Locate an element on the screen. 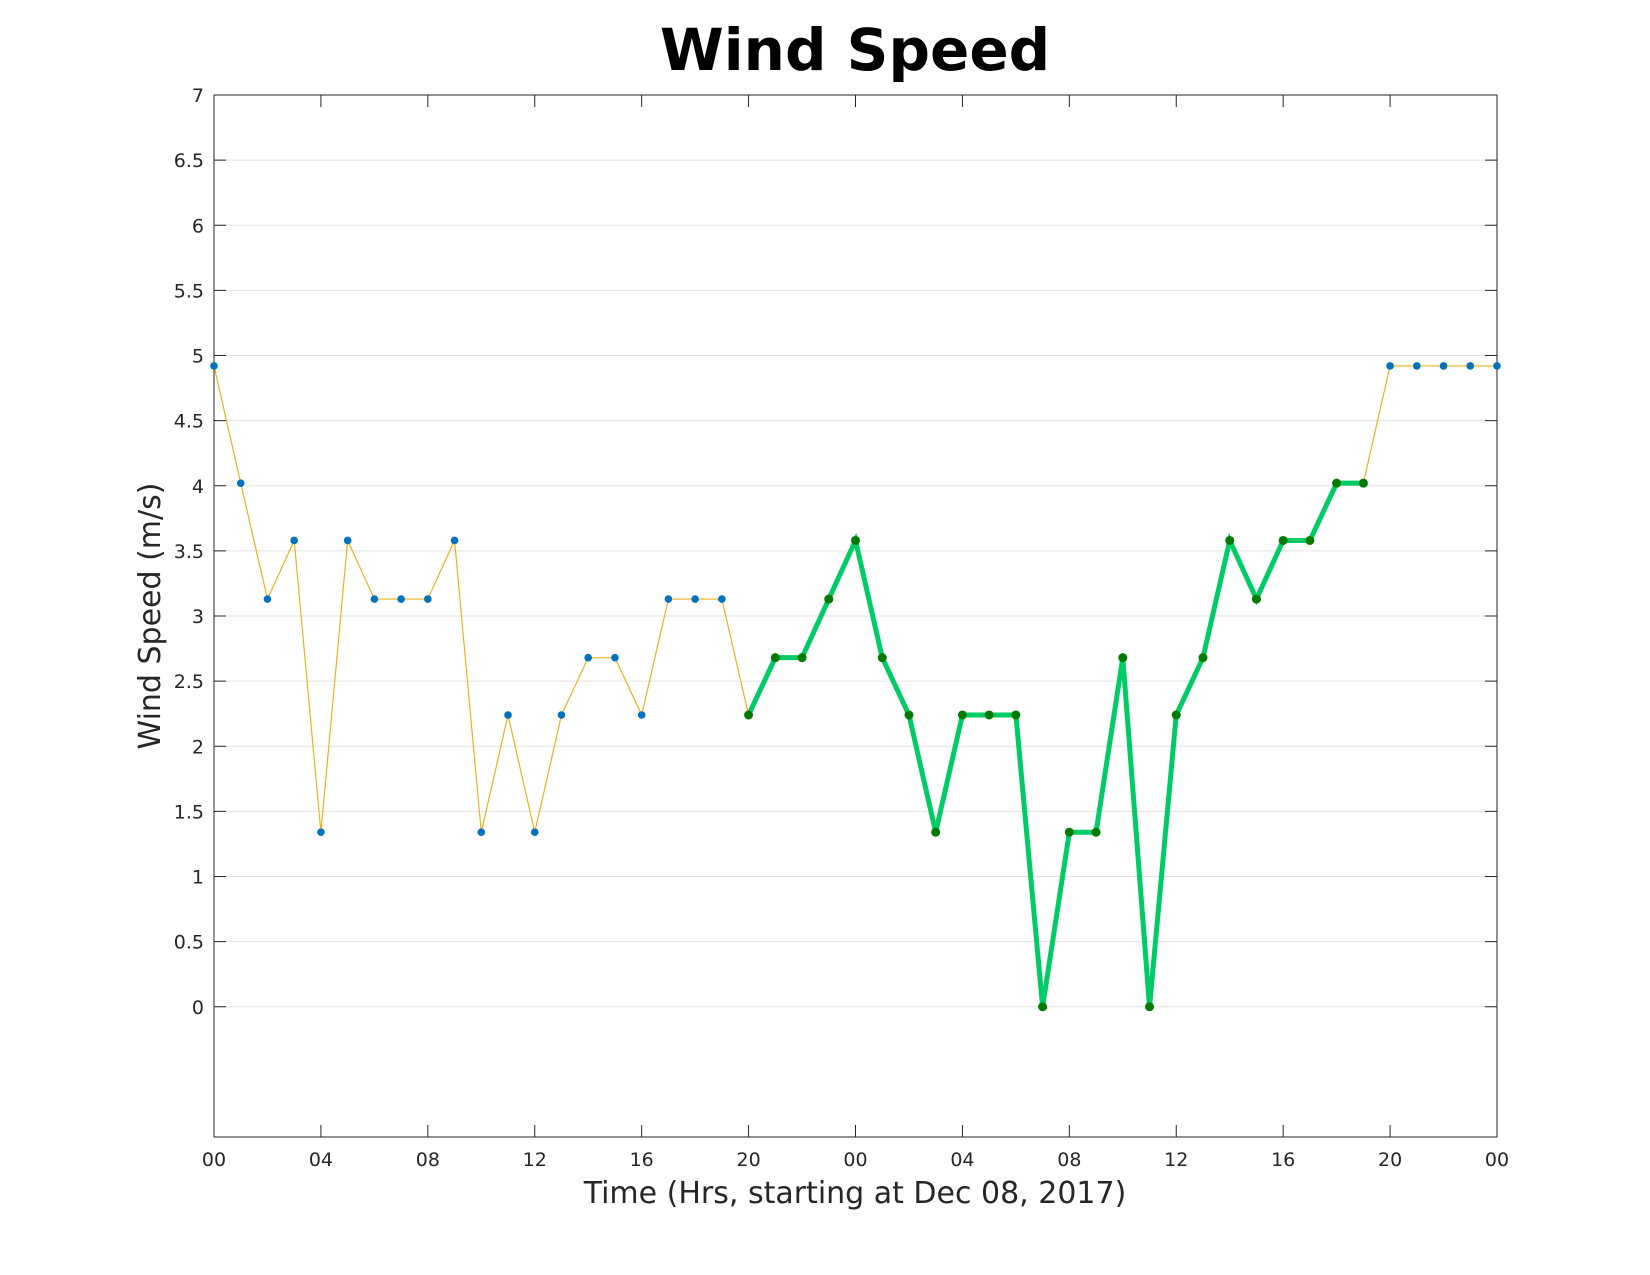 The height and width of the screenshot is (1275, 1650). y-axis-label: Wind Speed (m/s) is located at coordinates (150, 616).